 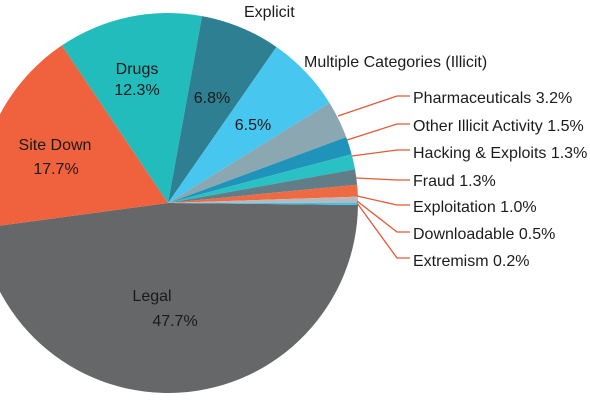 What do you see at coordinates (471, 261) in the screenshot?
I see `label-extremism: Extremism 0.2%` at bounding box center [471, 261].